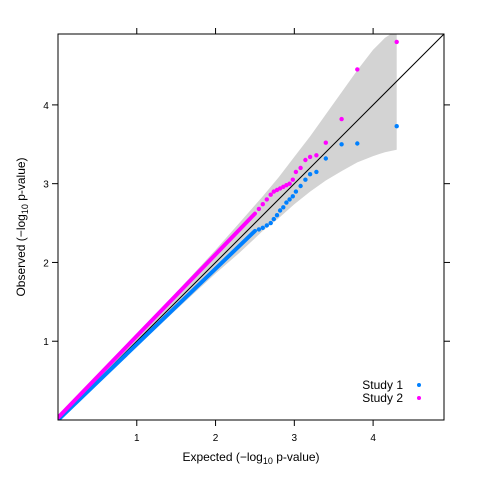 The width and height of the screenshot is (480, 480). Describe the element at coordinates (21, 255) in the screenshot. I see `y-axis-title-main: Observed (−log` at that location.